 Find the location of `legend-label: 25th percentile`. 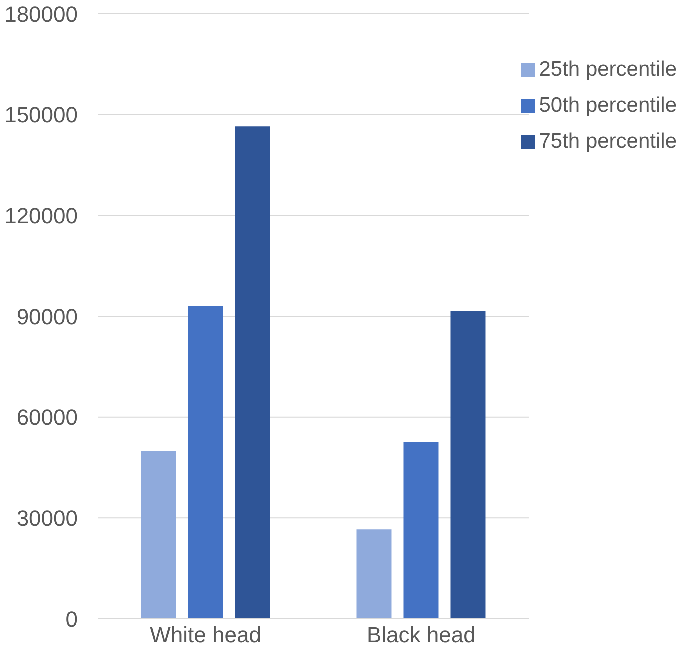

legend-label: 25th percentile is located at coordinates (608, 69).